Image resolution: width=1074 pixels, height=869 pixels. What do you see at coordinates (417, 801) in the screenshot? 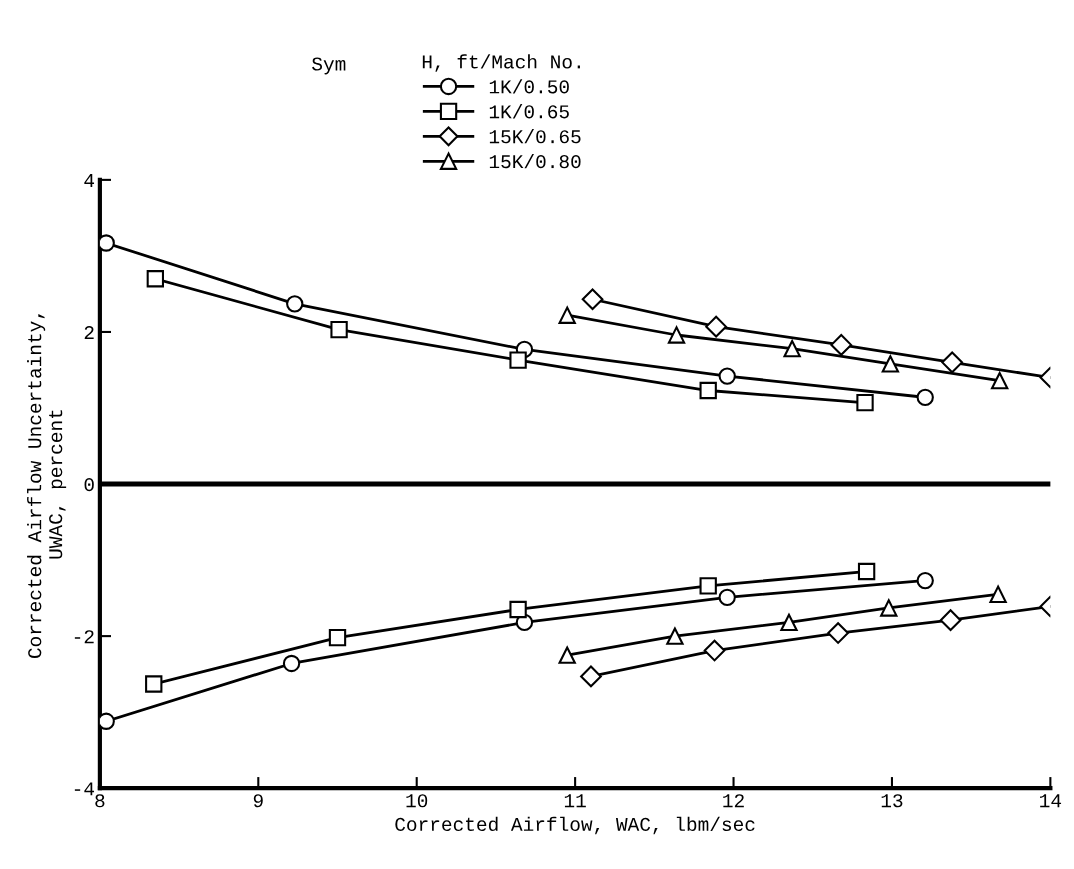
I see `x-tick-label: 10` at bounding box center [417, 801].